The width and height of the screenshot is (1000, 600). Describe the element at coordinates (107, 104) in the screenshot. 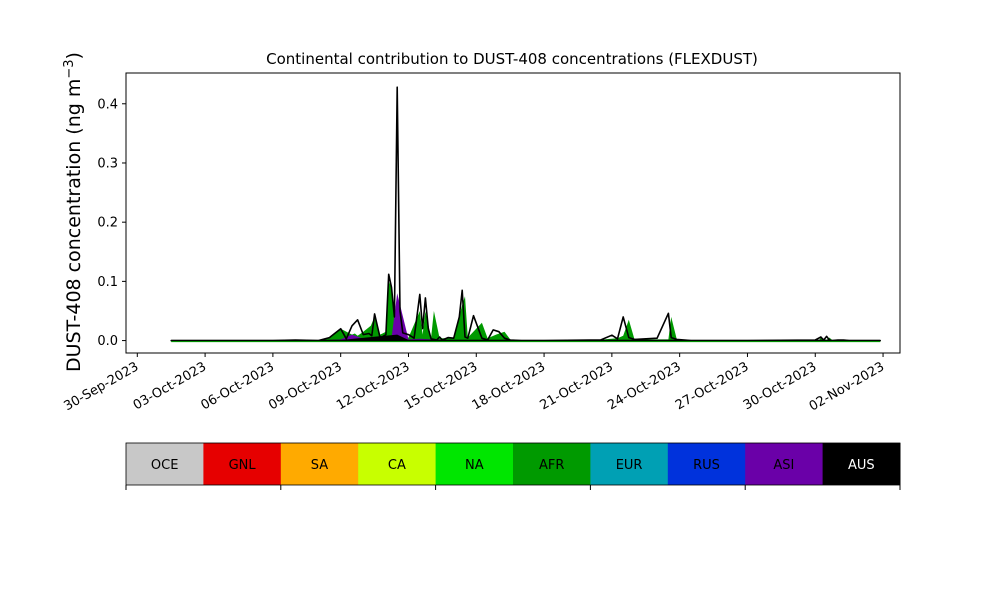

I see `y-tick-label: 0.4` at that location.